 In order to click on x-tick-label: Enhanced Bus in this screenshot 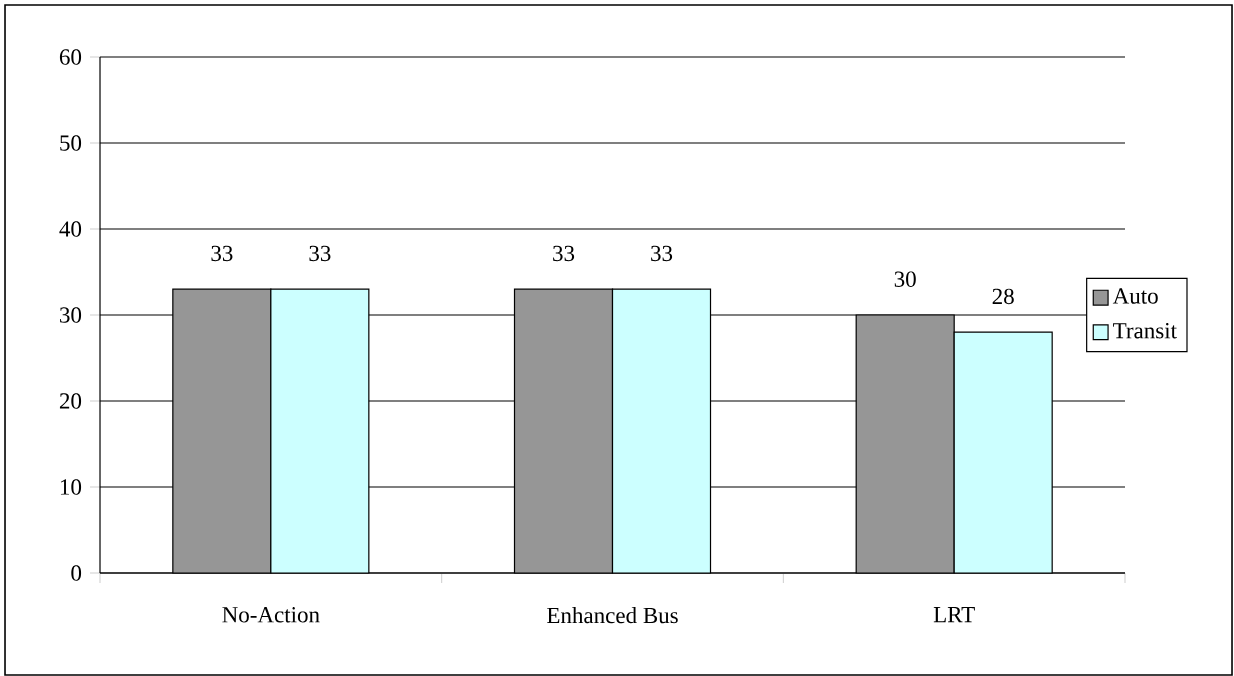, I will do `click(612, 615)`.